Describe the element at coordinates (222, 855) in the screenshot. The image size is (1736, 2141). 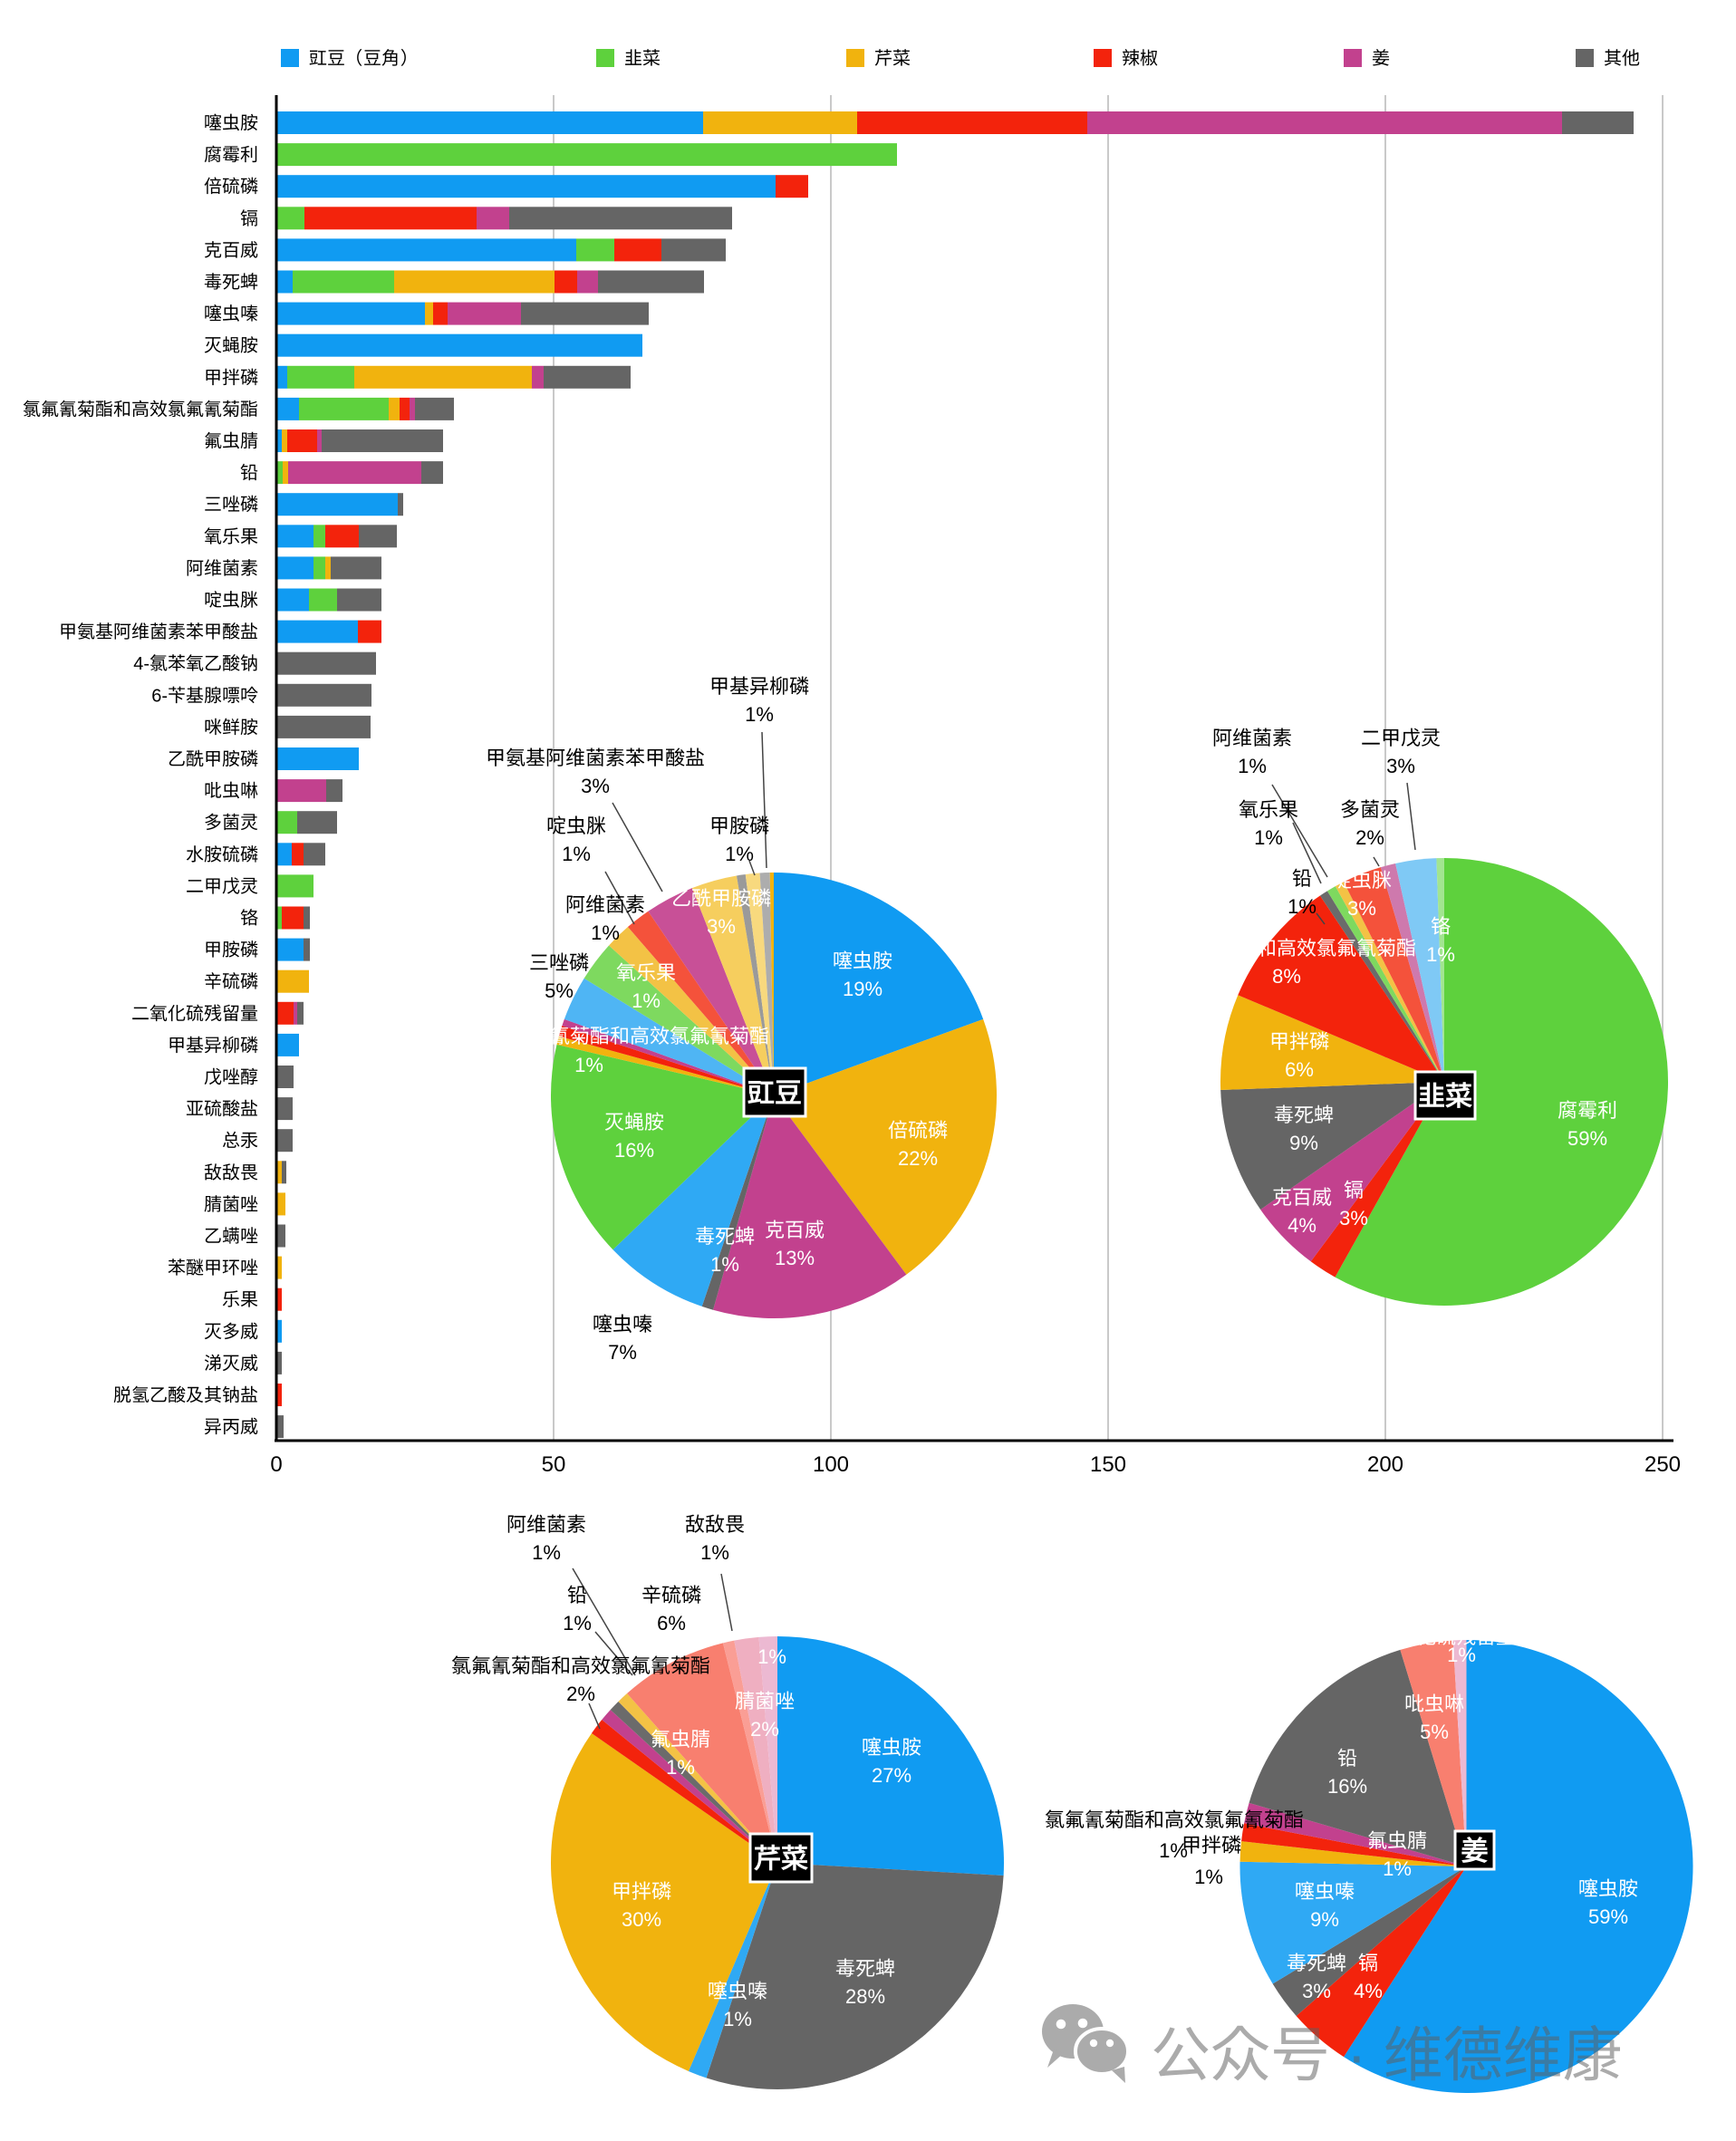
I see `svg-text: 水胺硫磷` at that location.